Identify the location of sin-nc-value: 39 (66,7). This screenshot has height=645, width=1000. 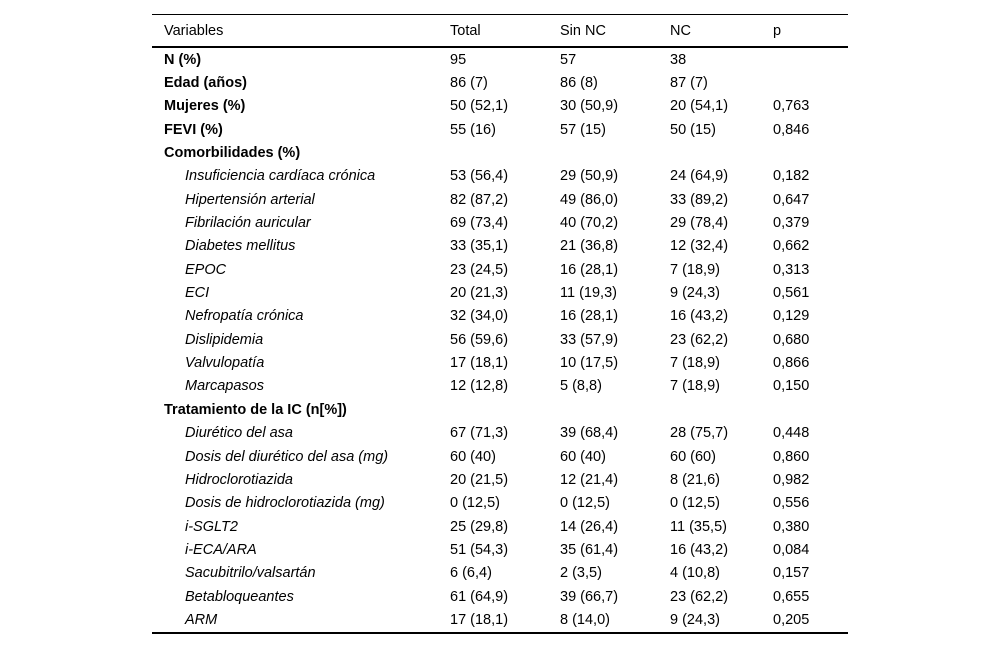
(589, 596).